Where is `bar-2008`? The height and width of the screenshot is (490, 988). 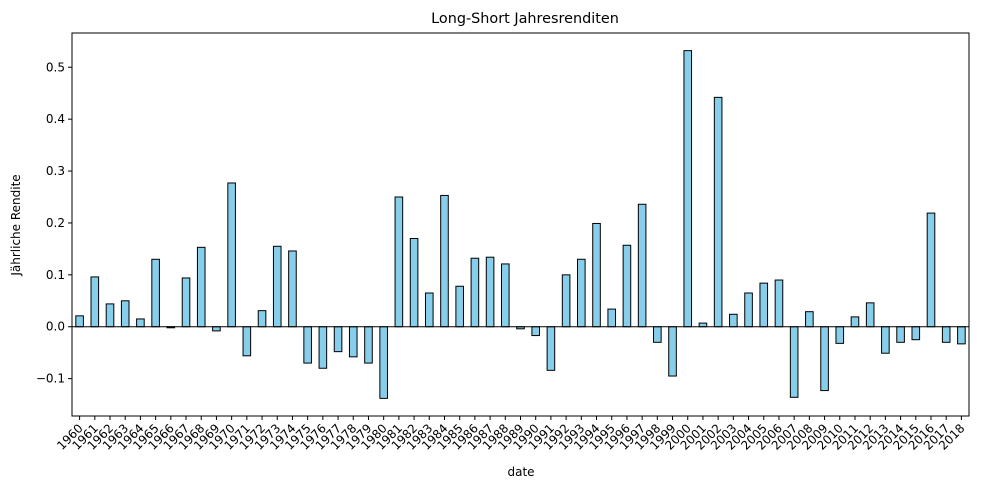 bar-2008 is located at coordinates (809, 319).